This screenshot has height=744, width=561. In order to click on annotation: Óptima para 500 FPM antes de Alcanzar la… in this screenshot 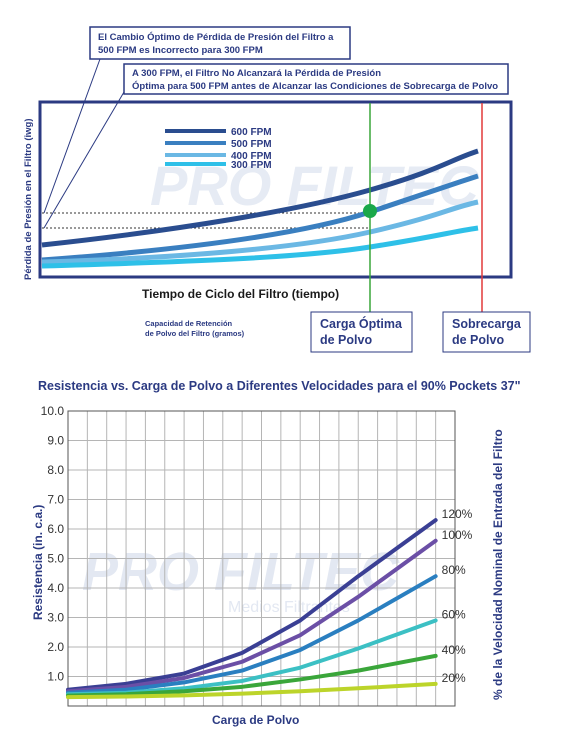, I will do `click(315, 86)`.